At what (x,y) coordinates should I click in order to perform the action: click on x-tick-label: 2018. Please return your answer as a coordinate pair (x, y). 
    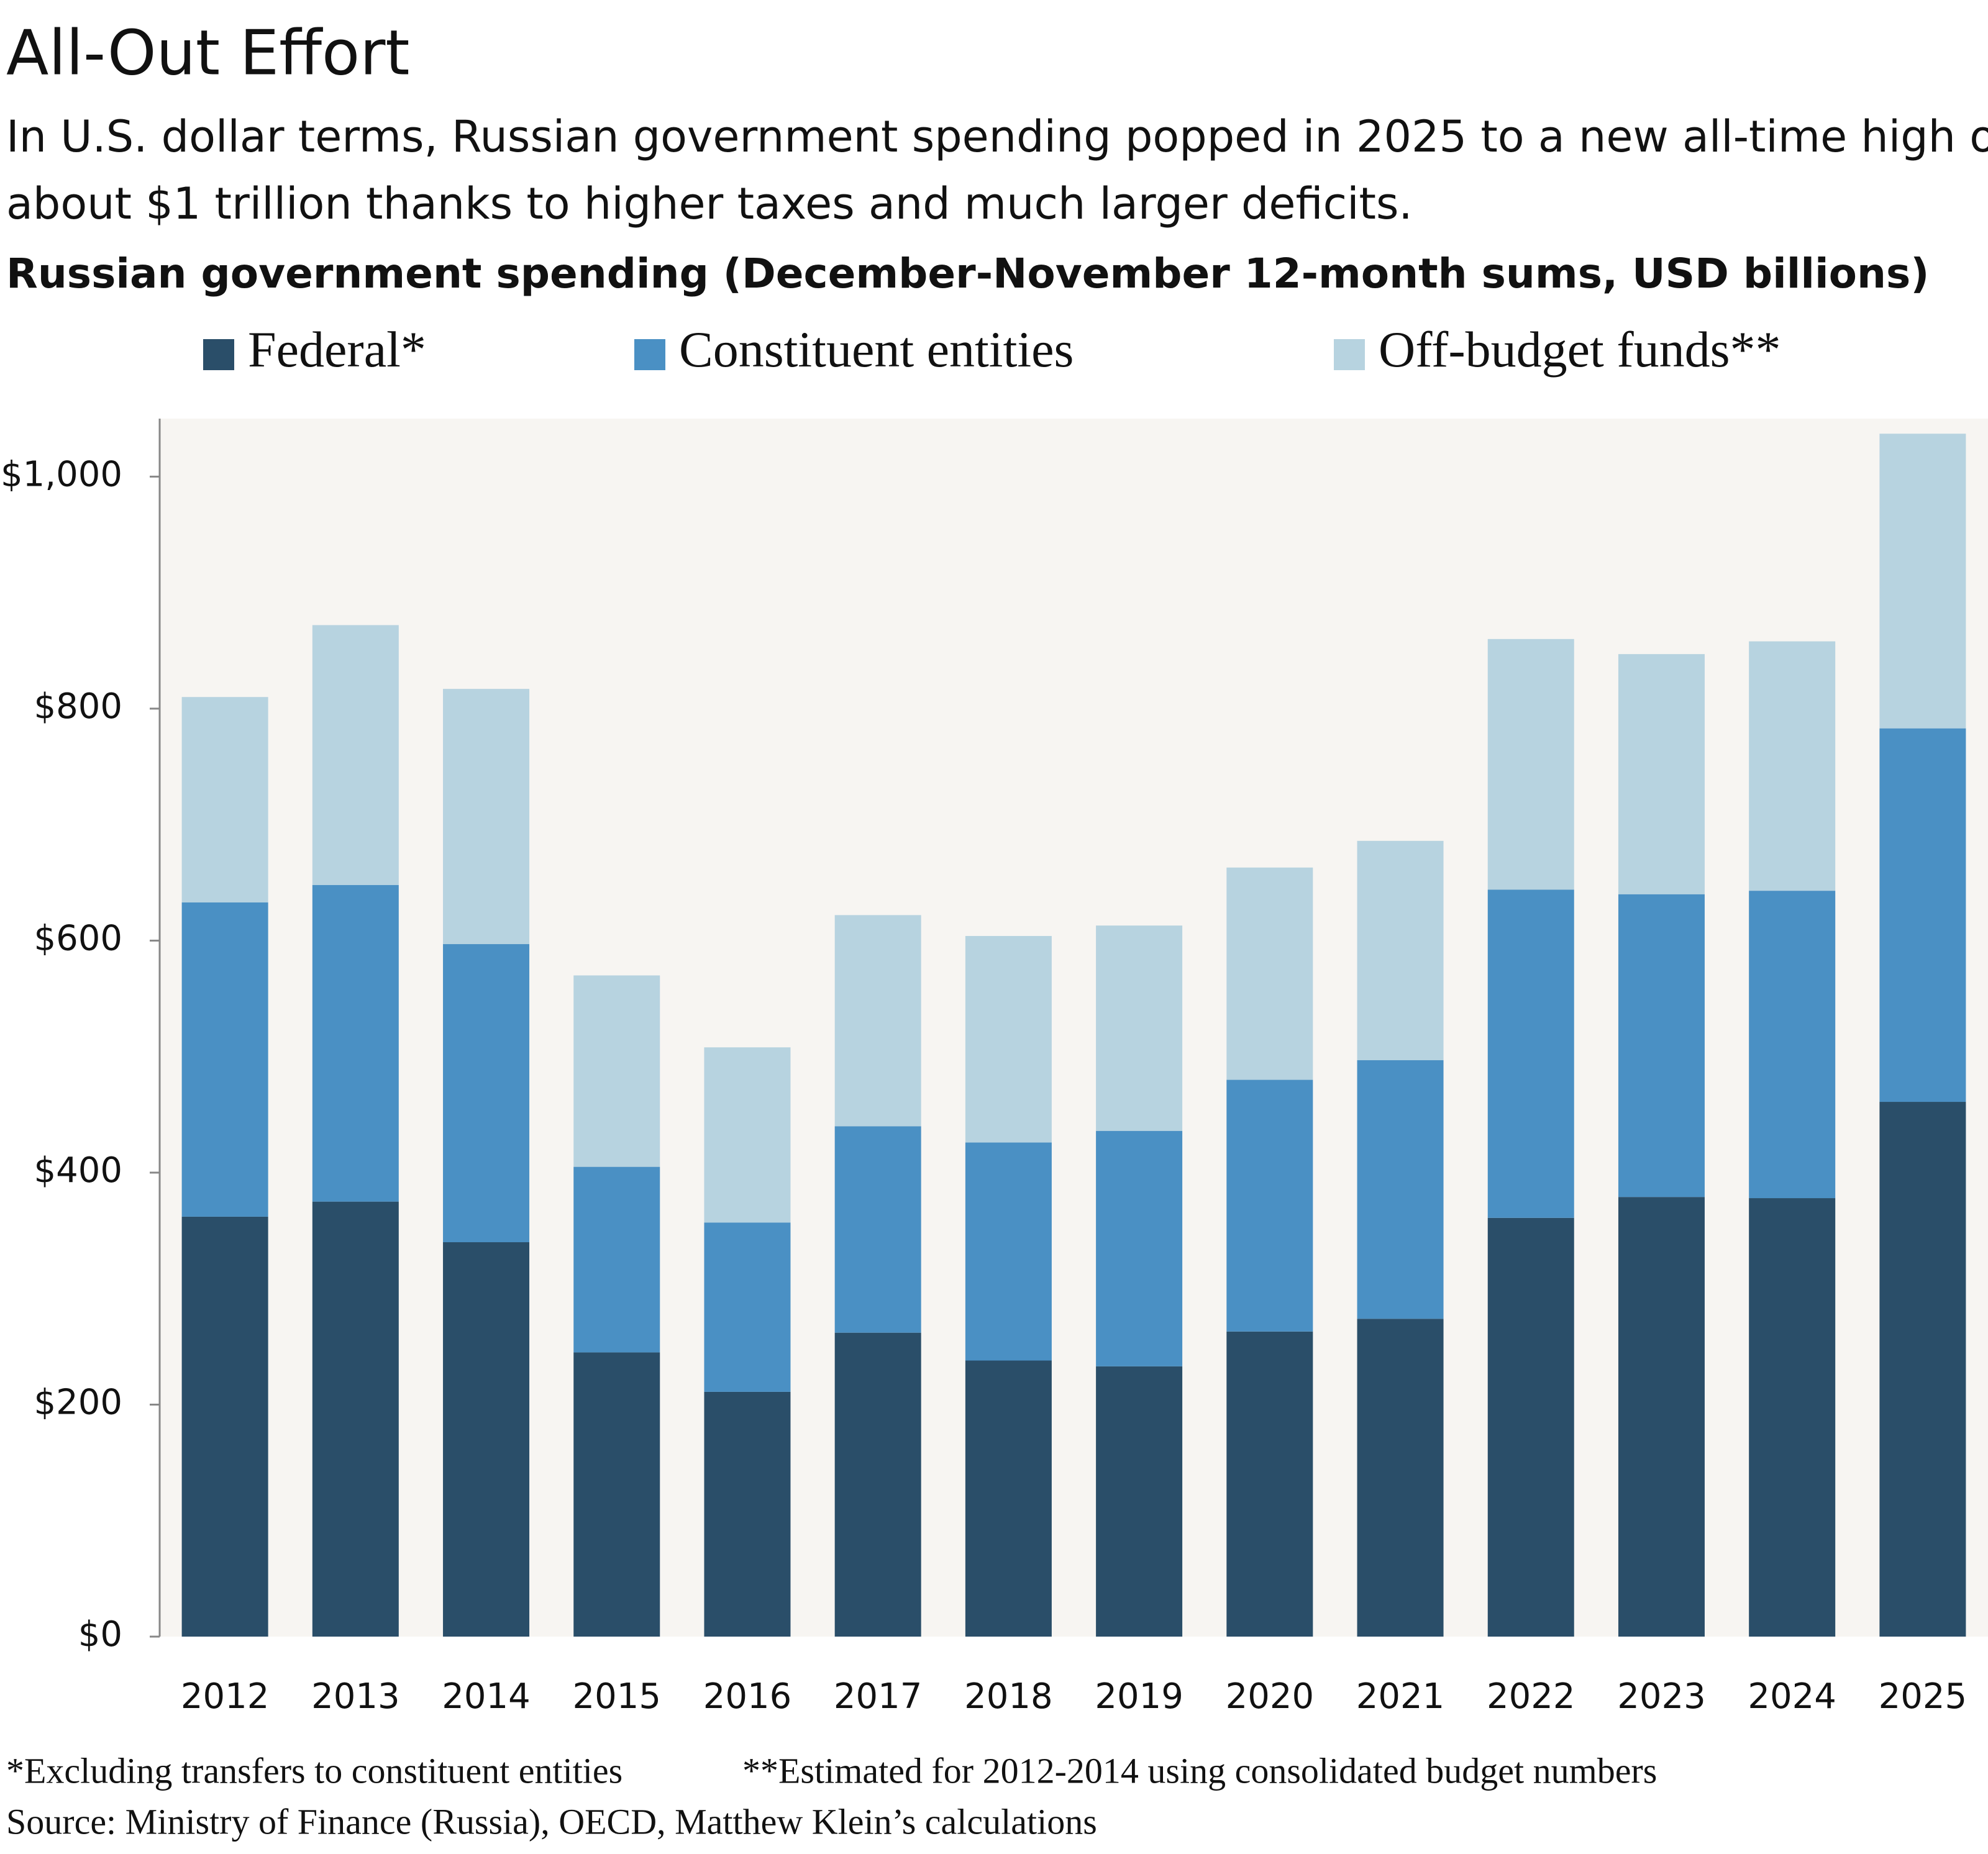
    Looking at the image, I should click on (1008, 1696).